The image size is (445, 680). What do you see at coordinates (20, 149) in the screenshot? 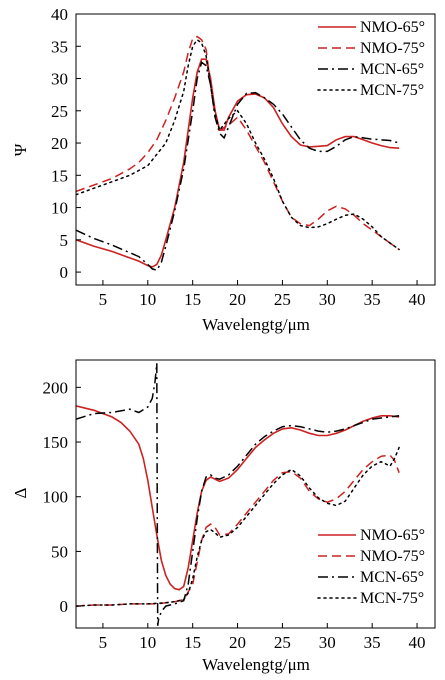
I see `y-axis-label: Ψ` at bounding box center [20, 149].